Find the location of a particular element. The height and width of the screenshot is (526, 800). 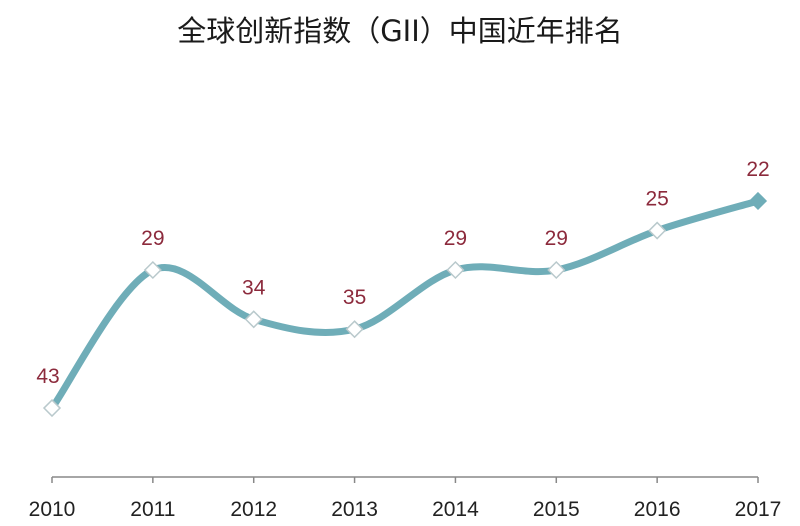

data-label: 22 is located at coordinates (757, 169).